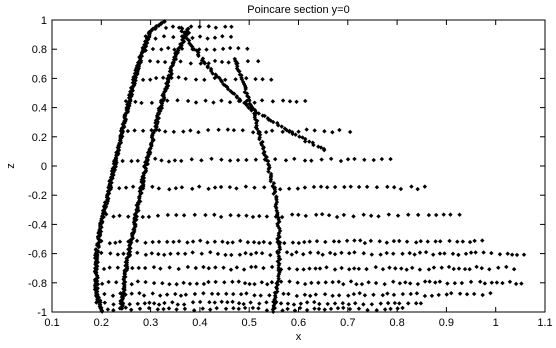  I want to click on y-tick-label: 0, so click(44, 167).